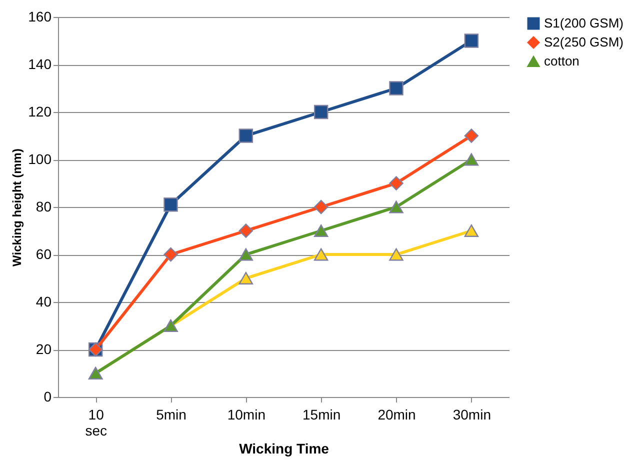 The height and width of the screenshot is (461, 634). What do you see at coordinates (321, 414) in the screenshot?
I see `x-tick-label: 15min` at bounding box center [321, 414].